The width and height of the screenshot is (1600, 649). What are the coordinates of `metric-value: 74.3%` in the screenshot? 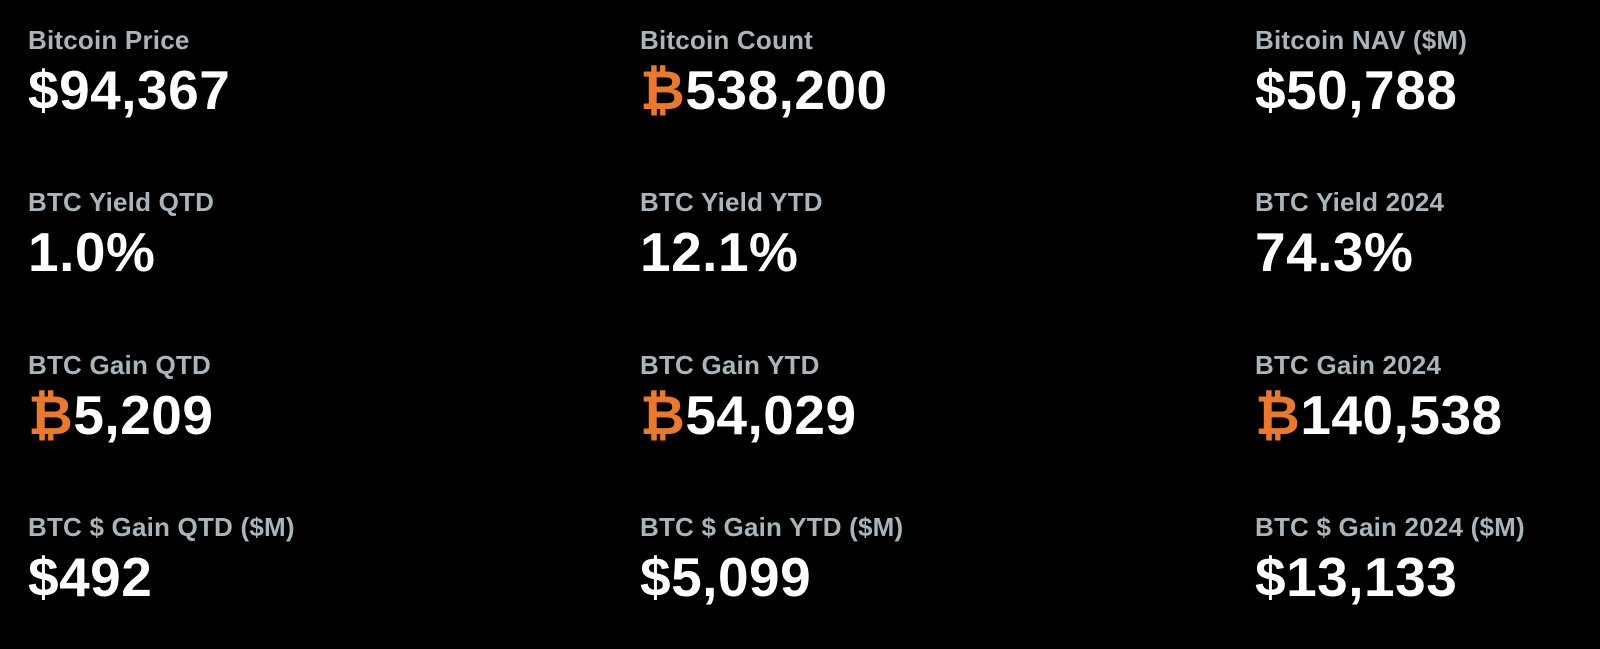 It's located at (1334, 252).